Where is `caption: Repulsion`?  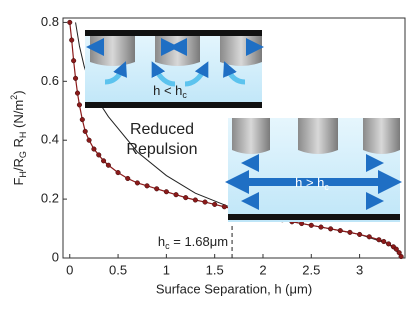
caption: Repulsion is located at coordinates (161, 149).